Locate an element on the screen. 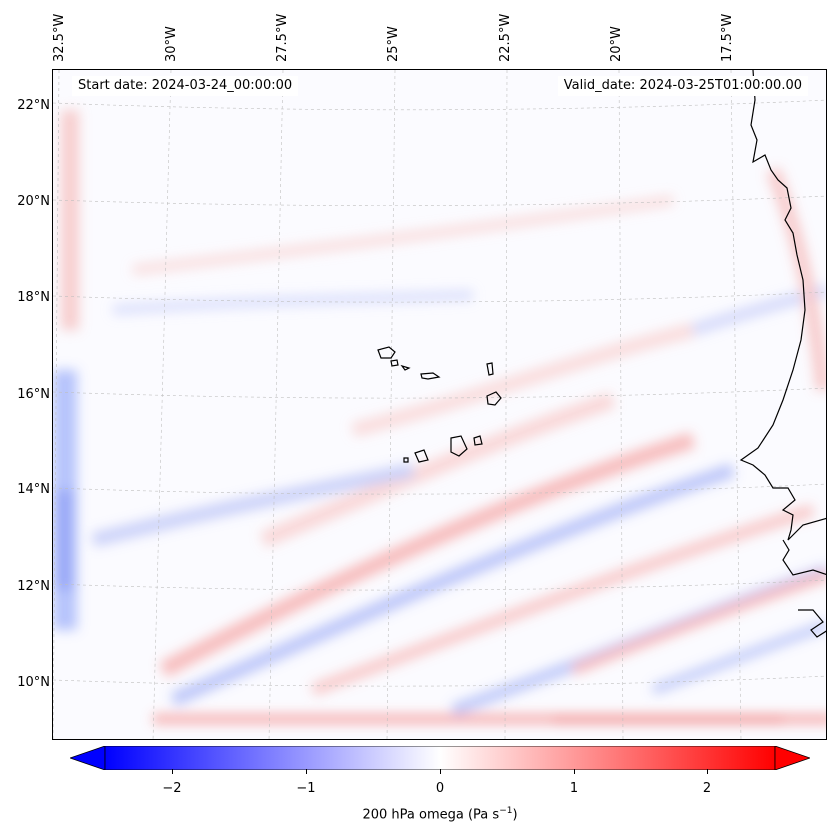  colorbar-ticklabel: −1 is located at coordinates (306, 788).